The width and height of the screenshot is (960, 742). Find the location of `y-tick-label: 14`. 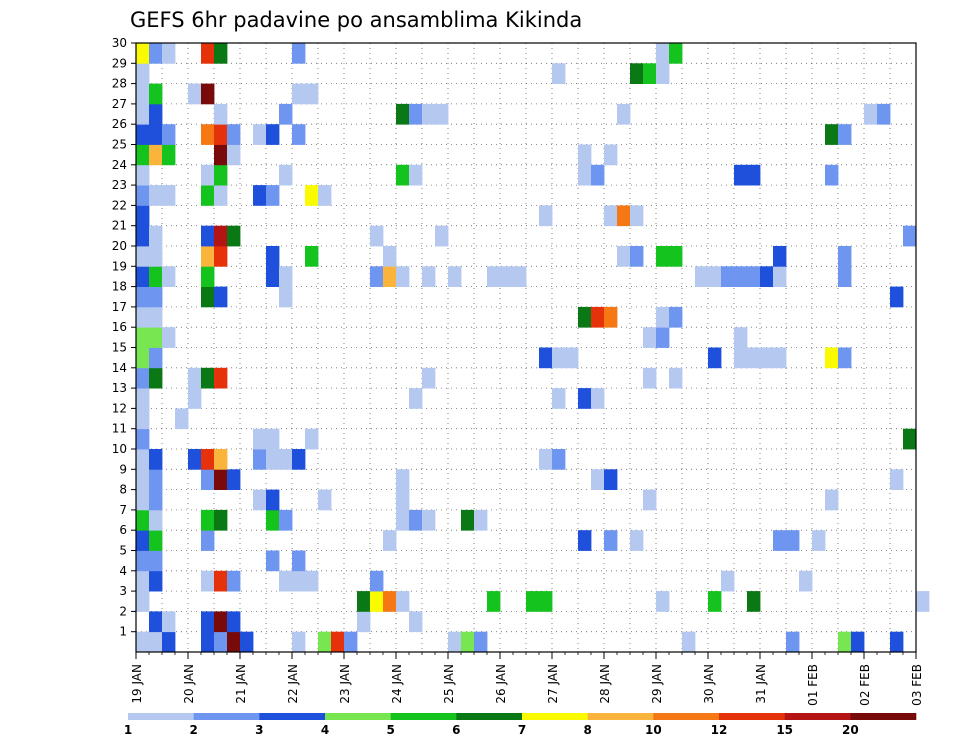

y-tick-label: 14 is located at coordinates (119, 368).